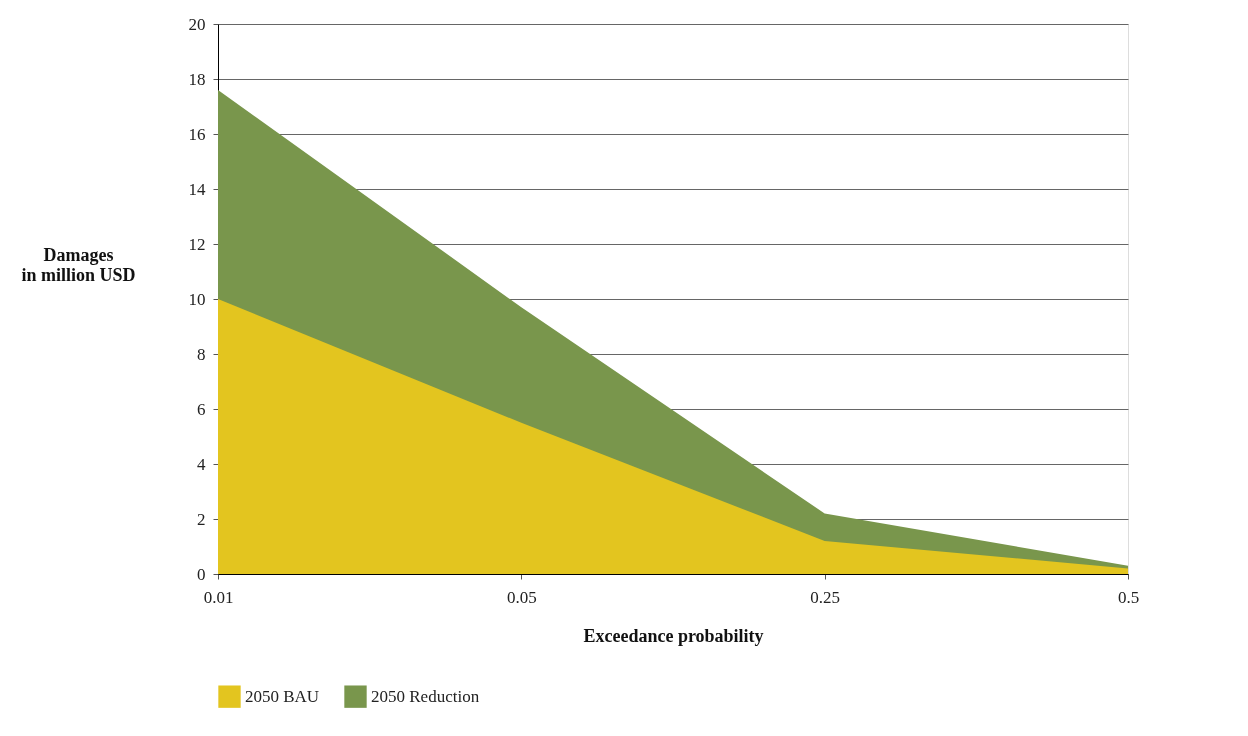  What do you see at coordinates (78, 264) in the screenshot?
I see `y-axis-title: Damages in million USD` at bounding box center [78, 264].